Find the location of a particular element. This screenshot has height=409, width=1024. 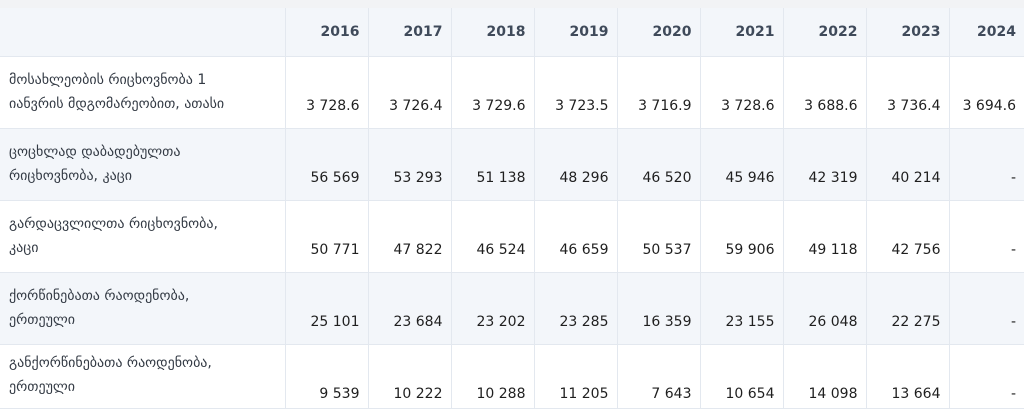

table-cell: 23 285 is located at coordinates (576, 308).